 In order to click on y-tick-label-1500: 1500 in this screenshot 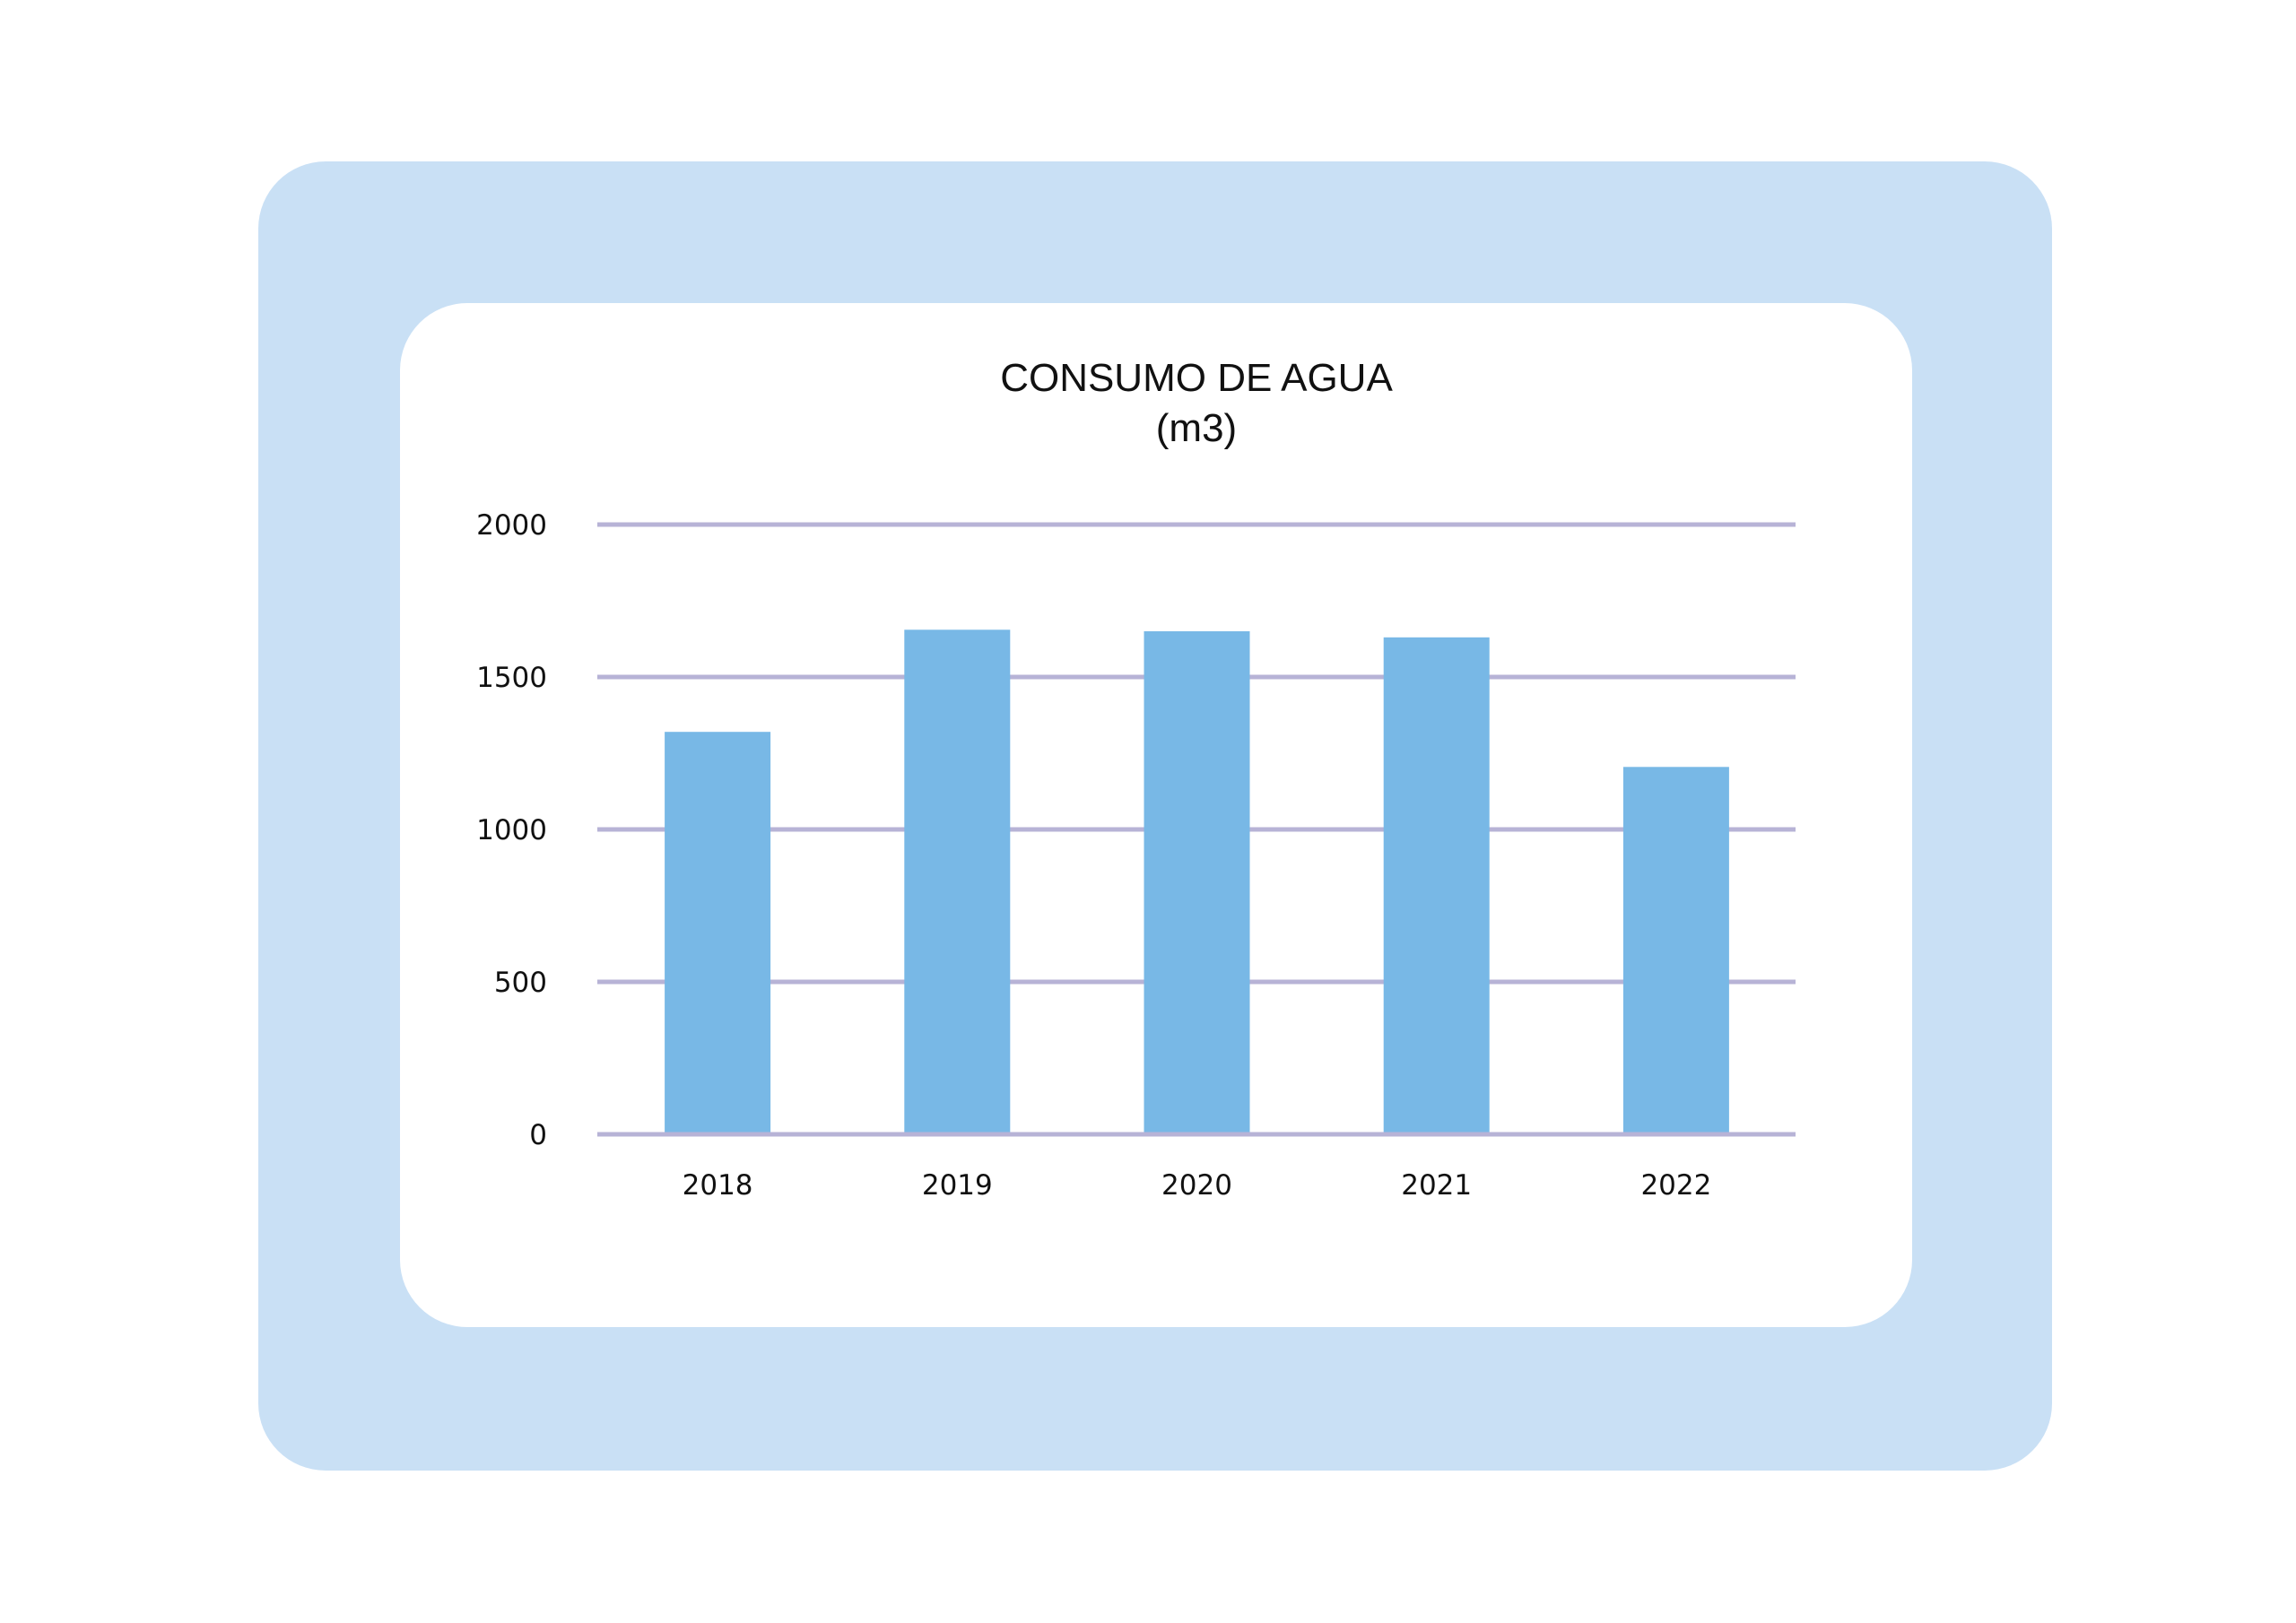, I will do `click(511, 678)`.